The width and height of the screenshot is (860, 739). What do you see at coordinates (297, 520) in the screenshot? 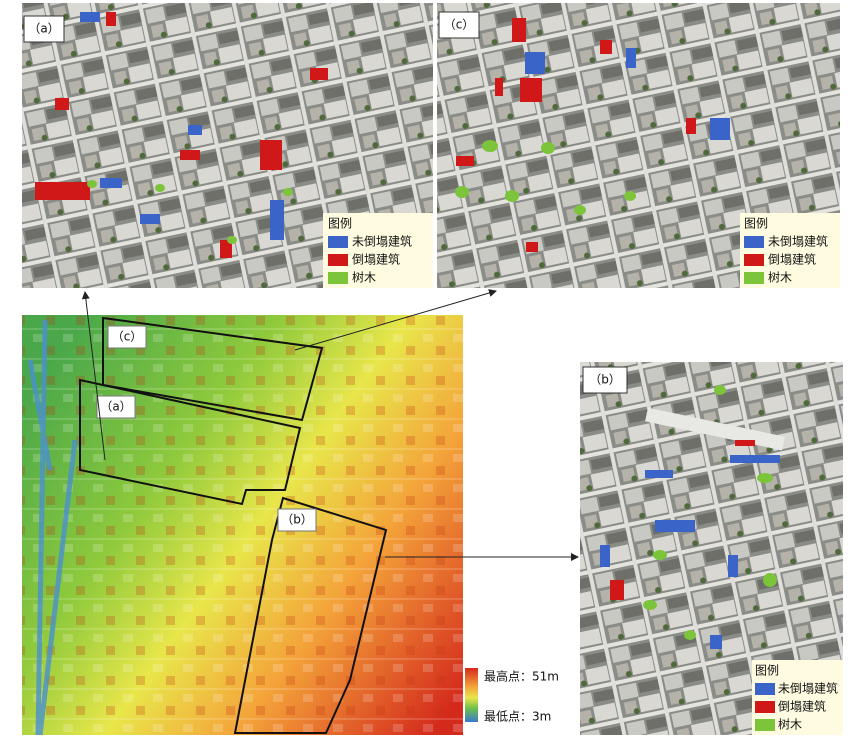
I see `region-label: （b）` at bounding box center [297, 520].